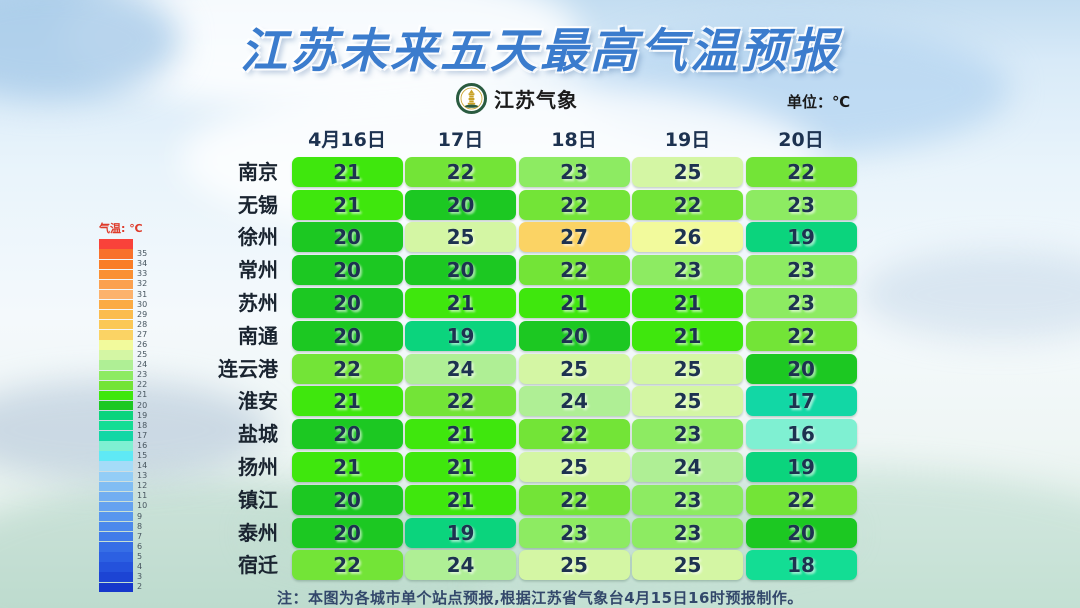 This screenshot has height=608, width=1080. What do you see at coordinates (142, 294) in the screenshot?
I see `legend-label: 31` at bounding box center [142, 294].